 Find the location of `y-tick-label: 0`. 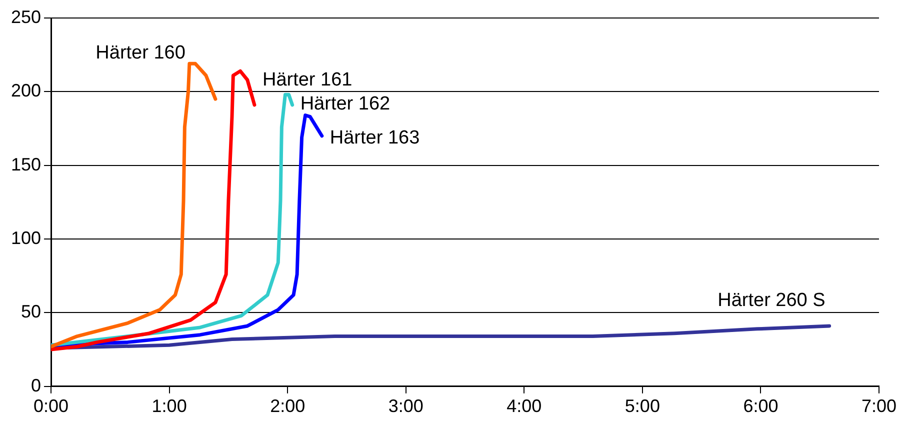

y-tick-label: 0 is located at coordinates (36, 385).